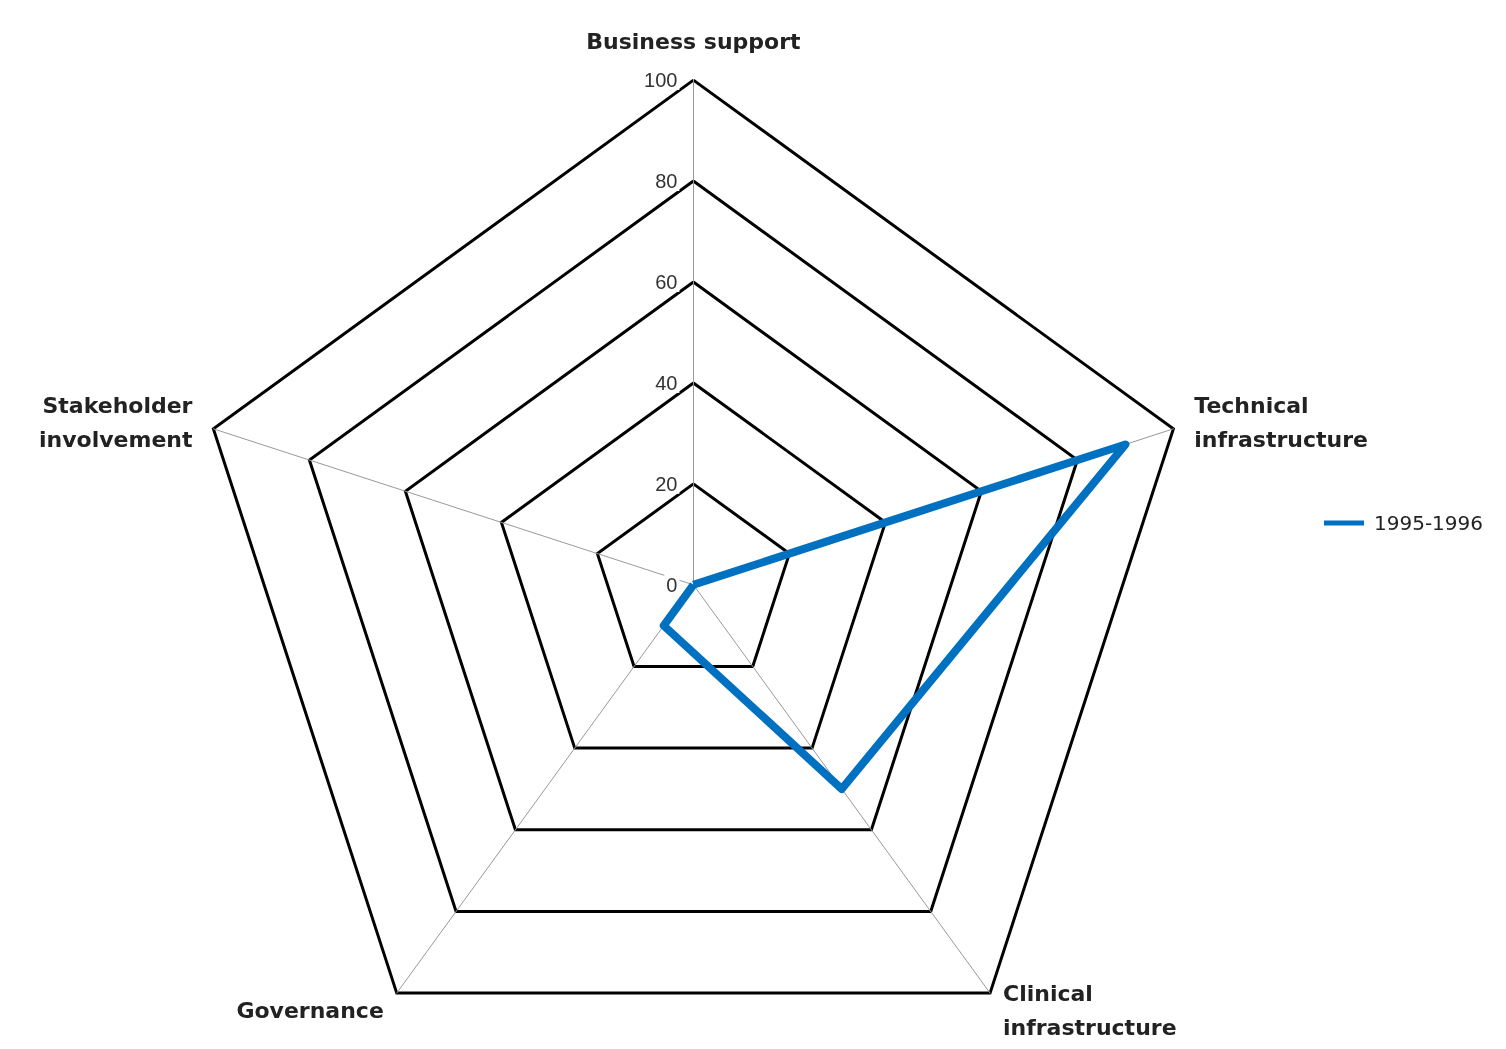 This screenshot has height=1049, width=1506. I want to click on spoke-label: Technical infrastructure, so click(1281, 422).